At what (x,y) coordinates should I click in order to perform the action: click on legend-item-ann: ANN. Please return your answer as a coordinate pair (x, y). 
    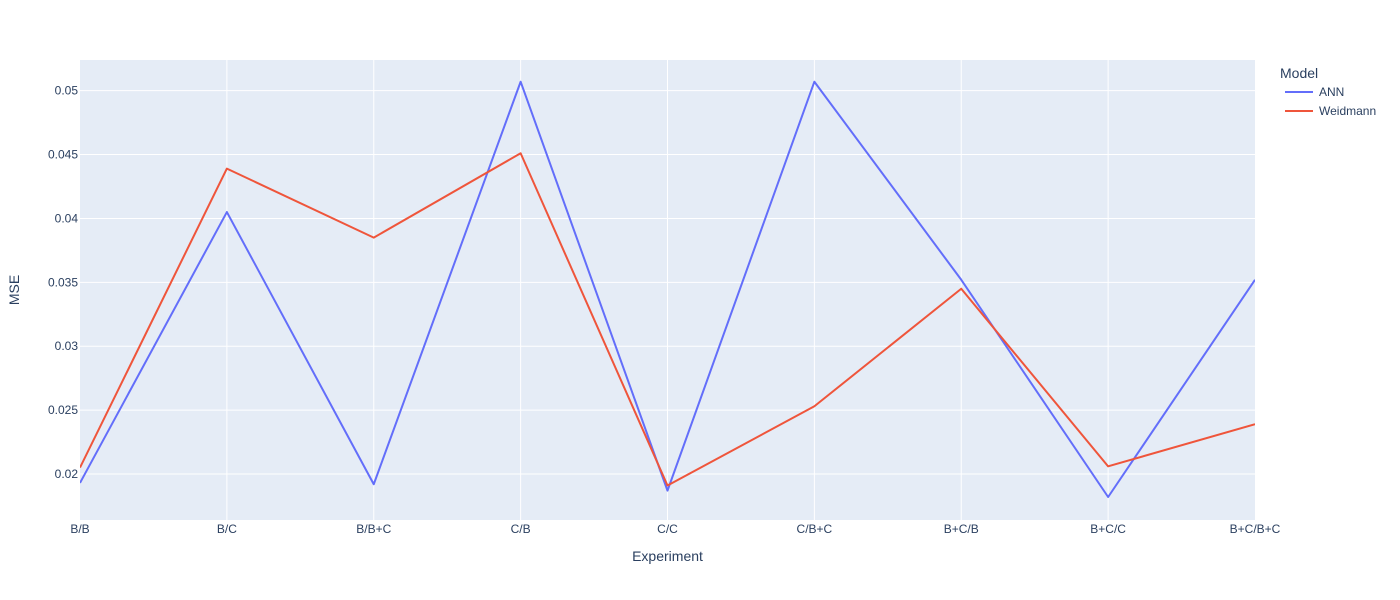
    Looking at the image, I should click on (1314, 92).